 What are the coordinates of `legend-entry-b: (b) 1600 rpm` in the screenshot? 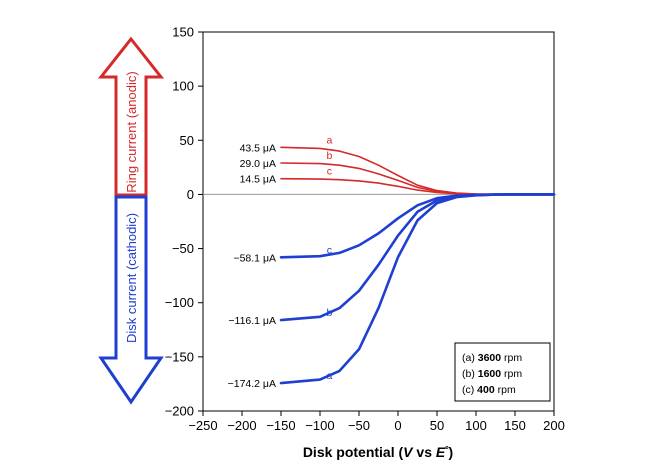 It's located at (492, 374).